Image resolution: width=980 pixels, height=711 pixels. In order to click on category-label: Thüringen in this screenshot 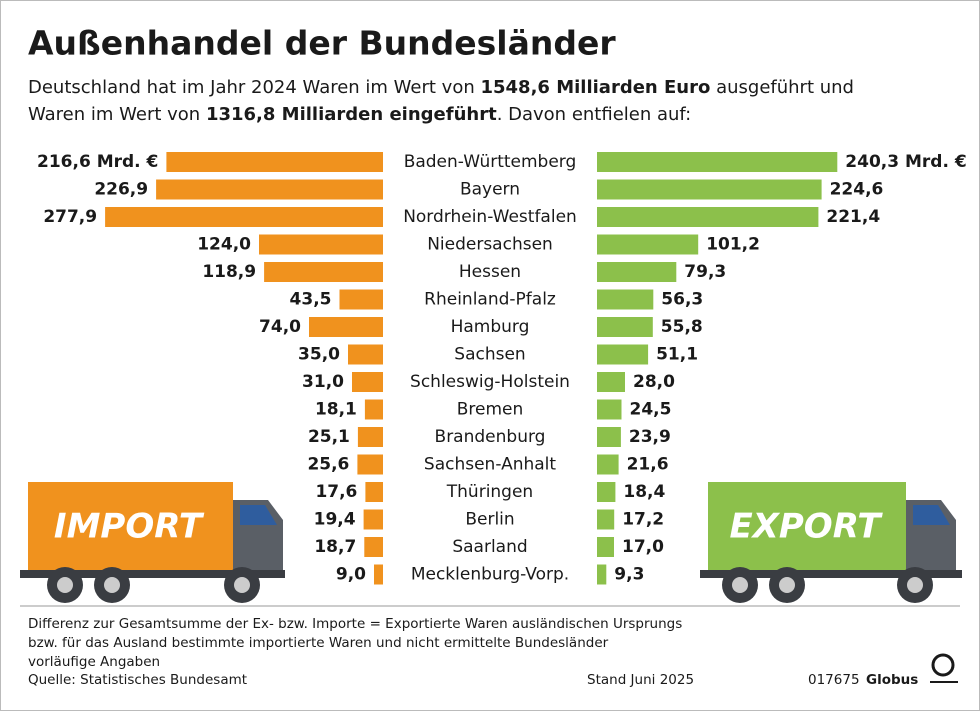, I will do `click(489, 492)`.